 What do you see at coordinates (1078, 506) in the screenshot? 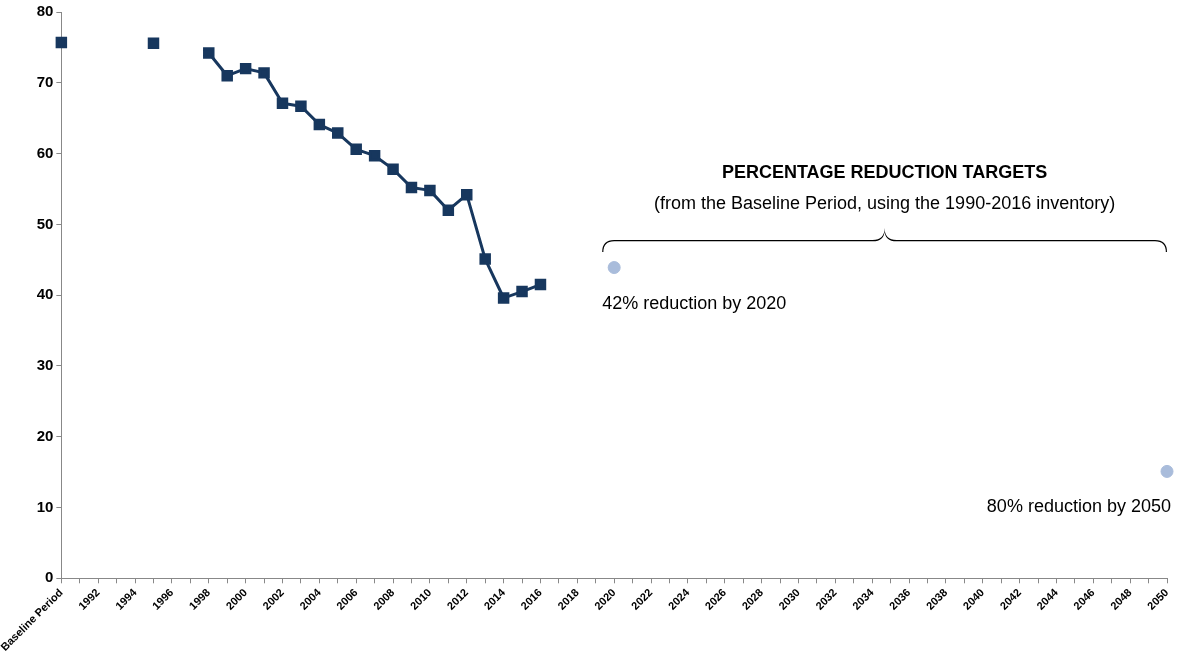
I see `annotation: 80% reduction by 2050` at bounding box center [1078, 506].